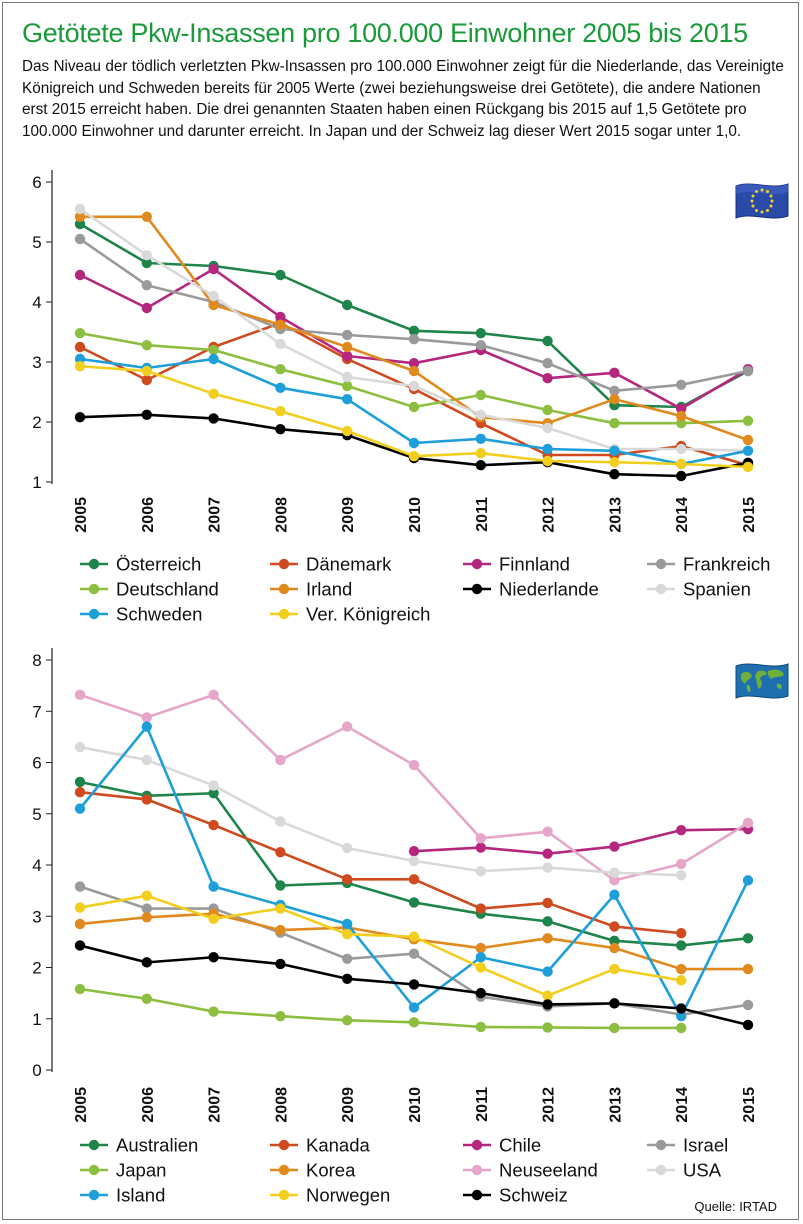 This screenshot has height=1224, width=803. I want to click on legend-item-australien: Australien, so click(139, 1145).